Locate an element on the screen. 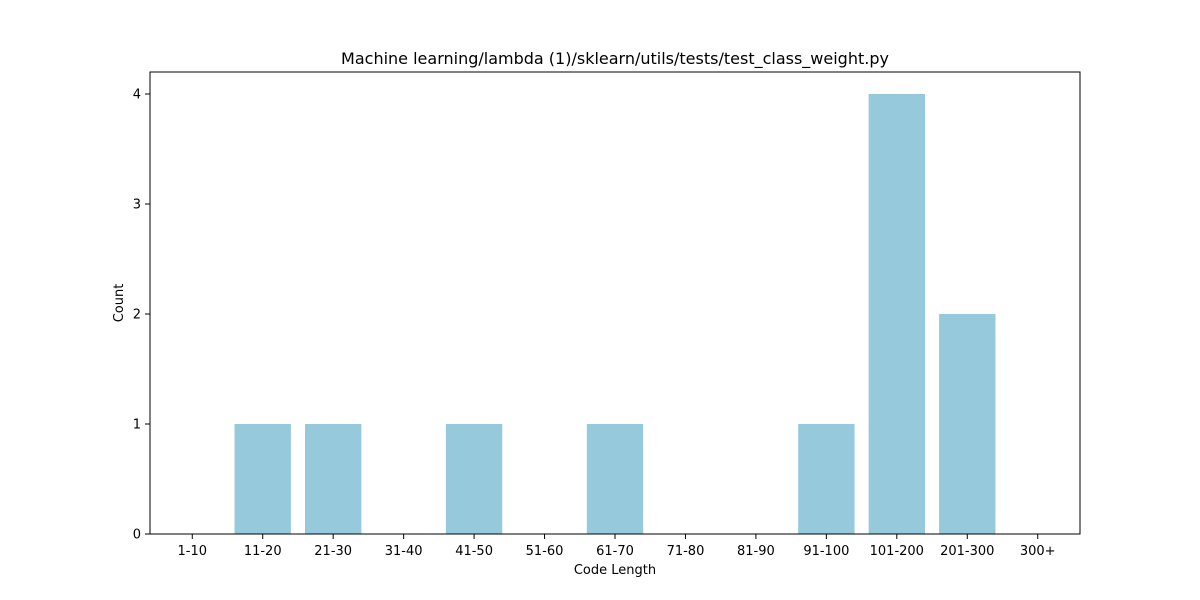 The image size is (1200, 600). x-tick-label: 61-70 is located at coordinates (615, 551).